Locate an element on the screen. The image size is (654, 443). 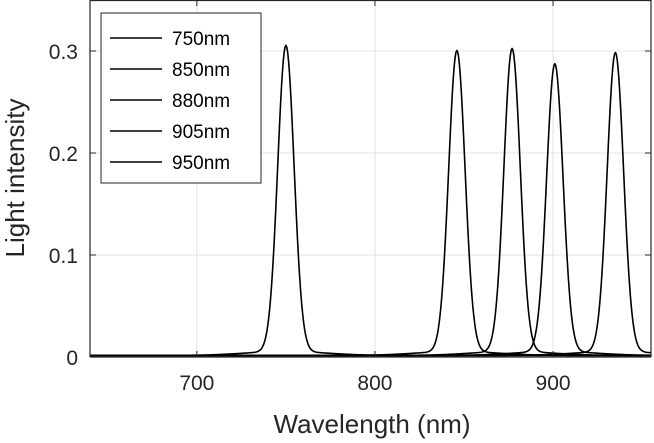
x-tick-label: 700 is located at coordinates (196, 383).